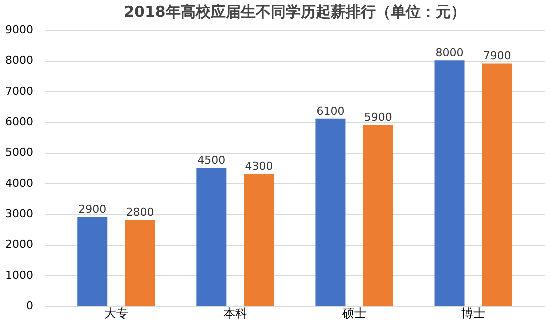 This screenshot has height=324, width=550. Describe the element at coordinates (20, 183) in the screenshot. I see `y-tick-label: 4000` at that location.